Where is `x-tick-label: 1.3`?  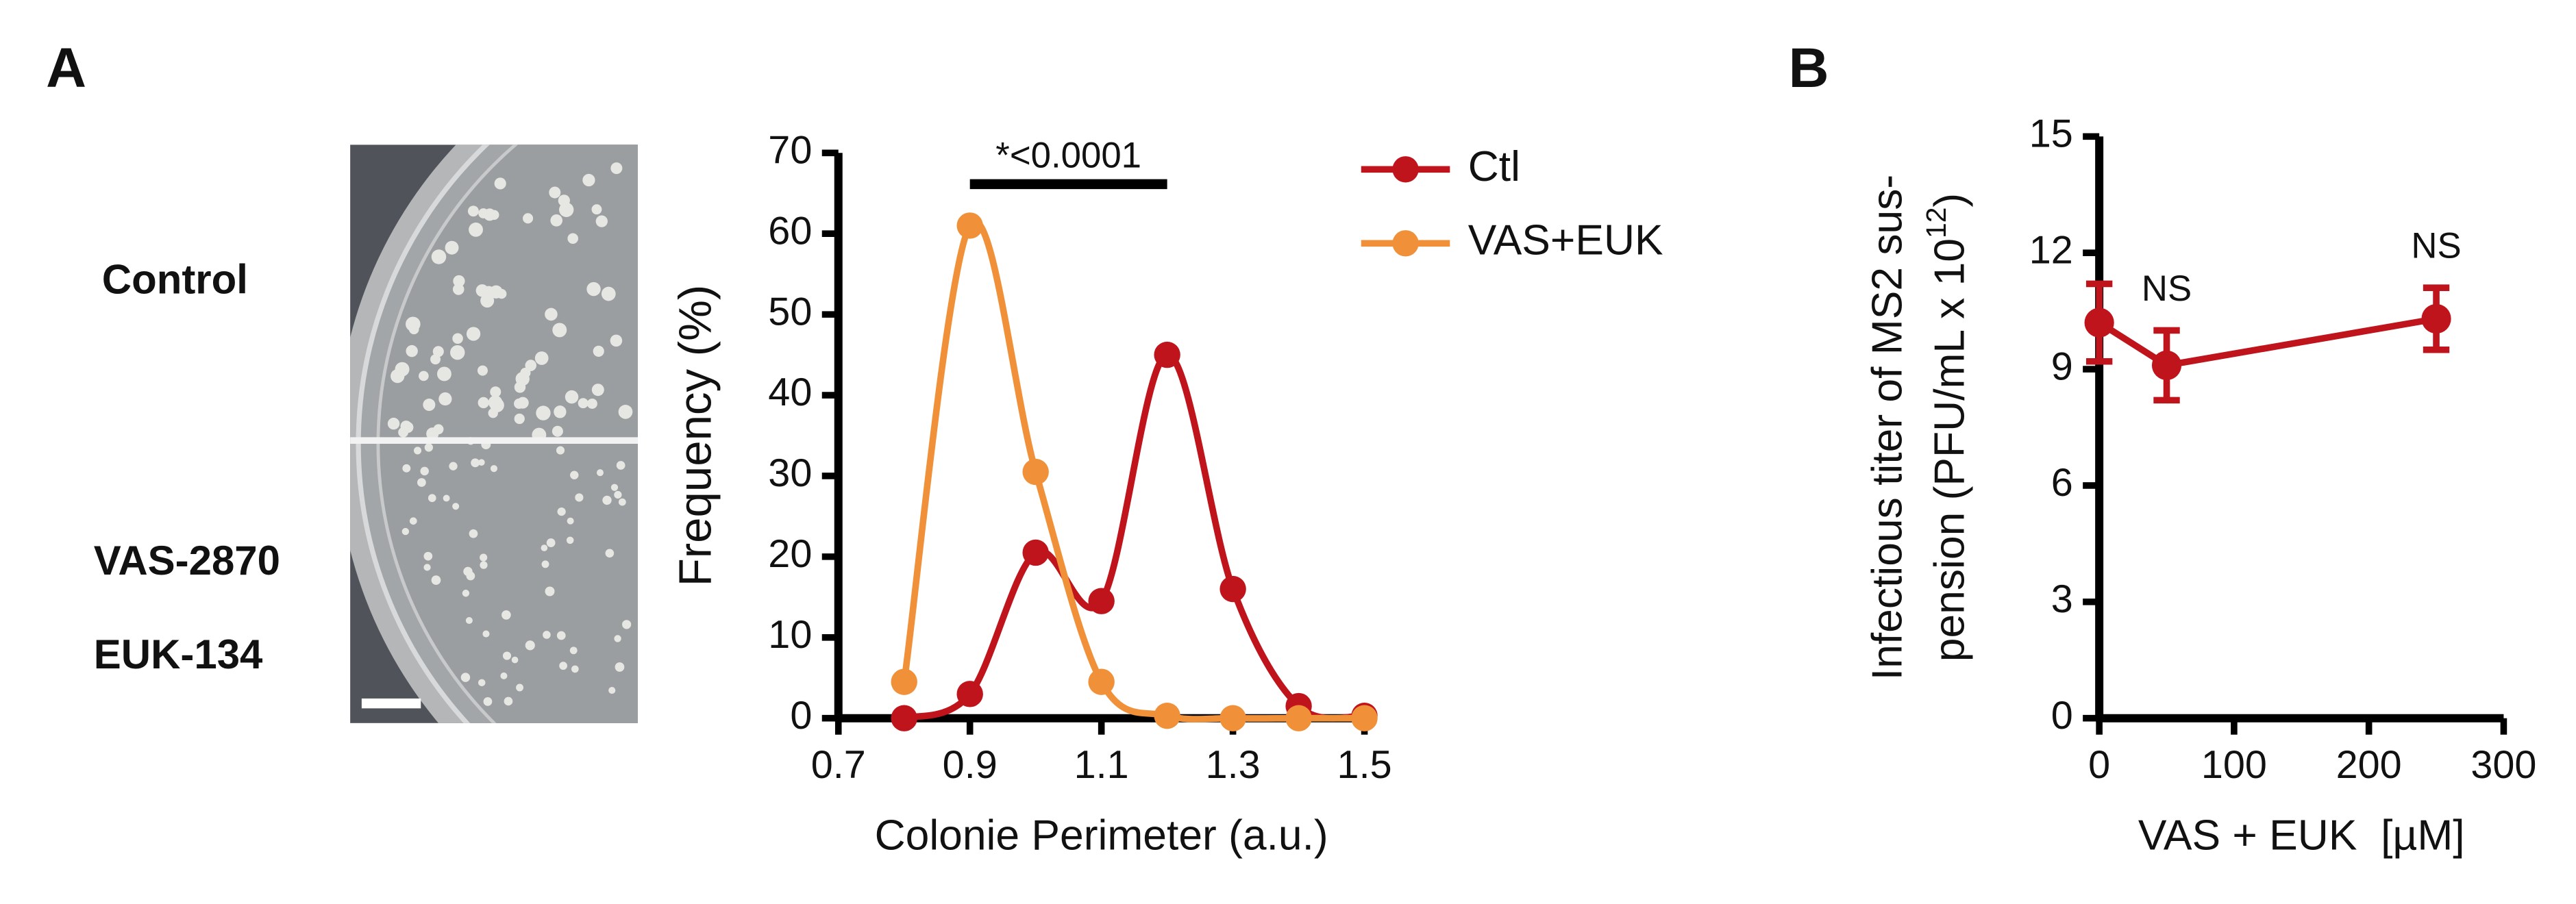
x-tick-label: 1.3 is located at coordinates (1233, 765).